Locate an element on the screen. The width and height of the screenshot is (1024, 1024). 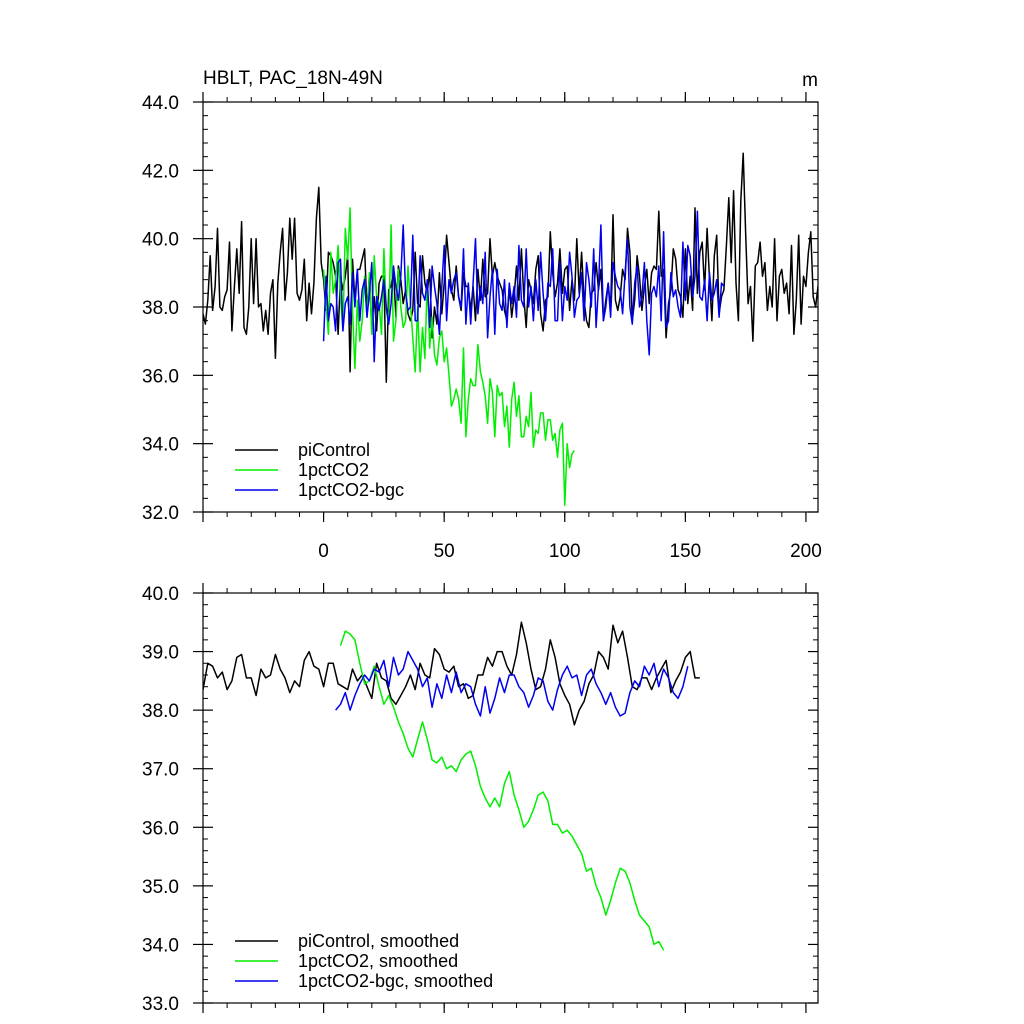
legend-label: 1pctCO2-bgc is located at coordinates (351, 490).